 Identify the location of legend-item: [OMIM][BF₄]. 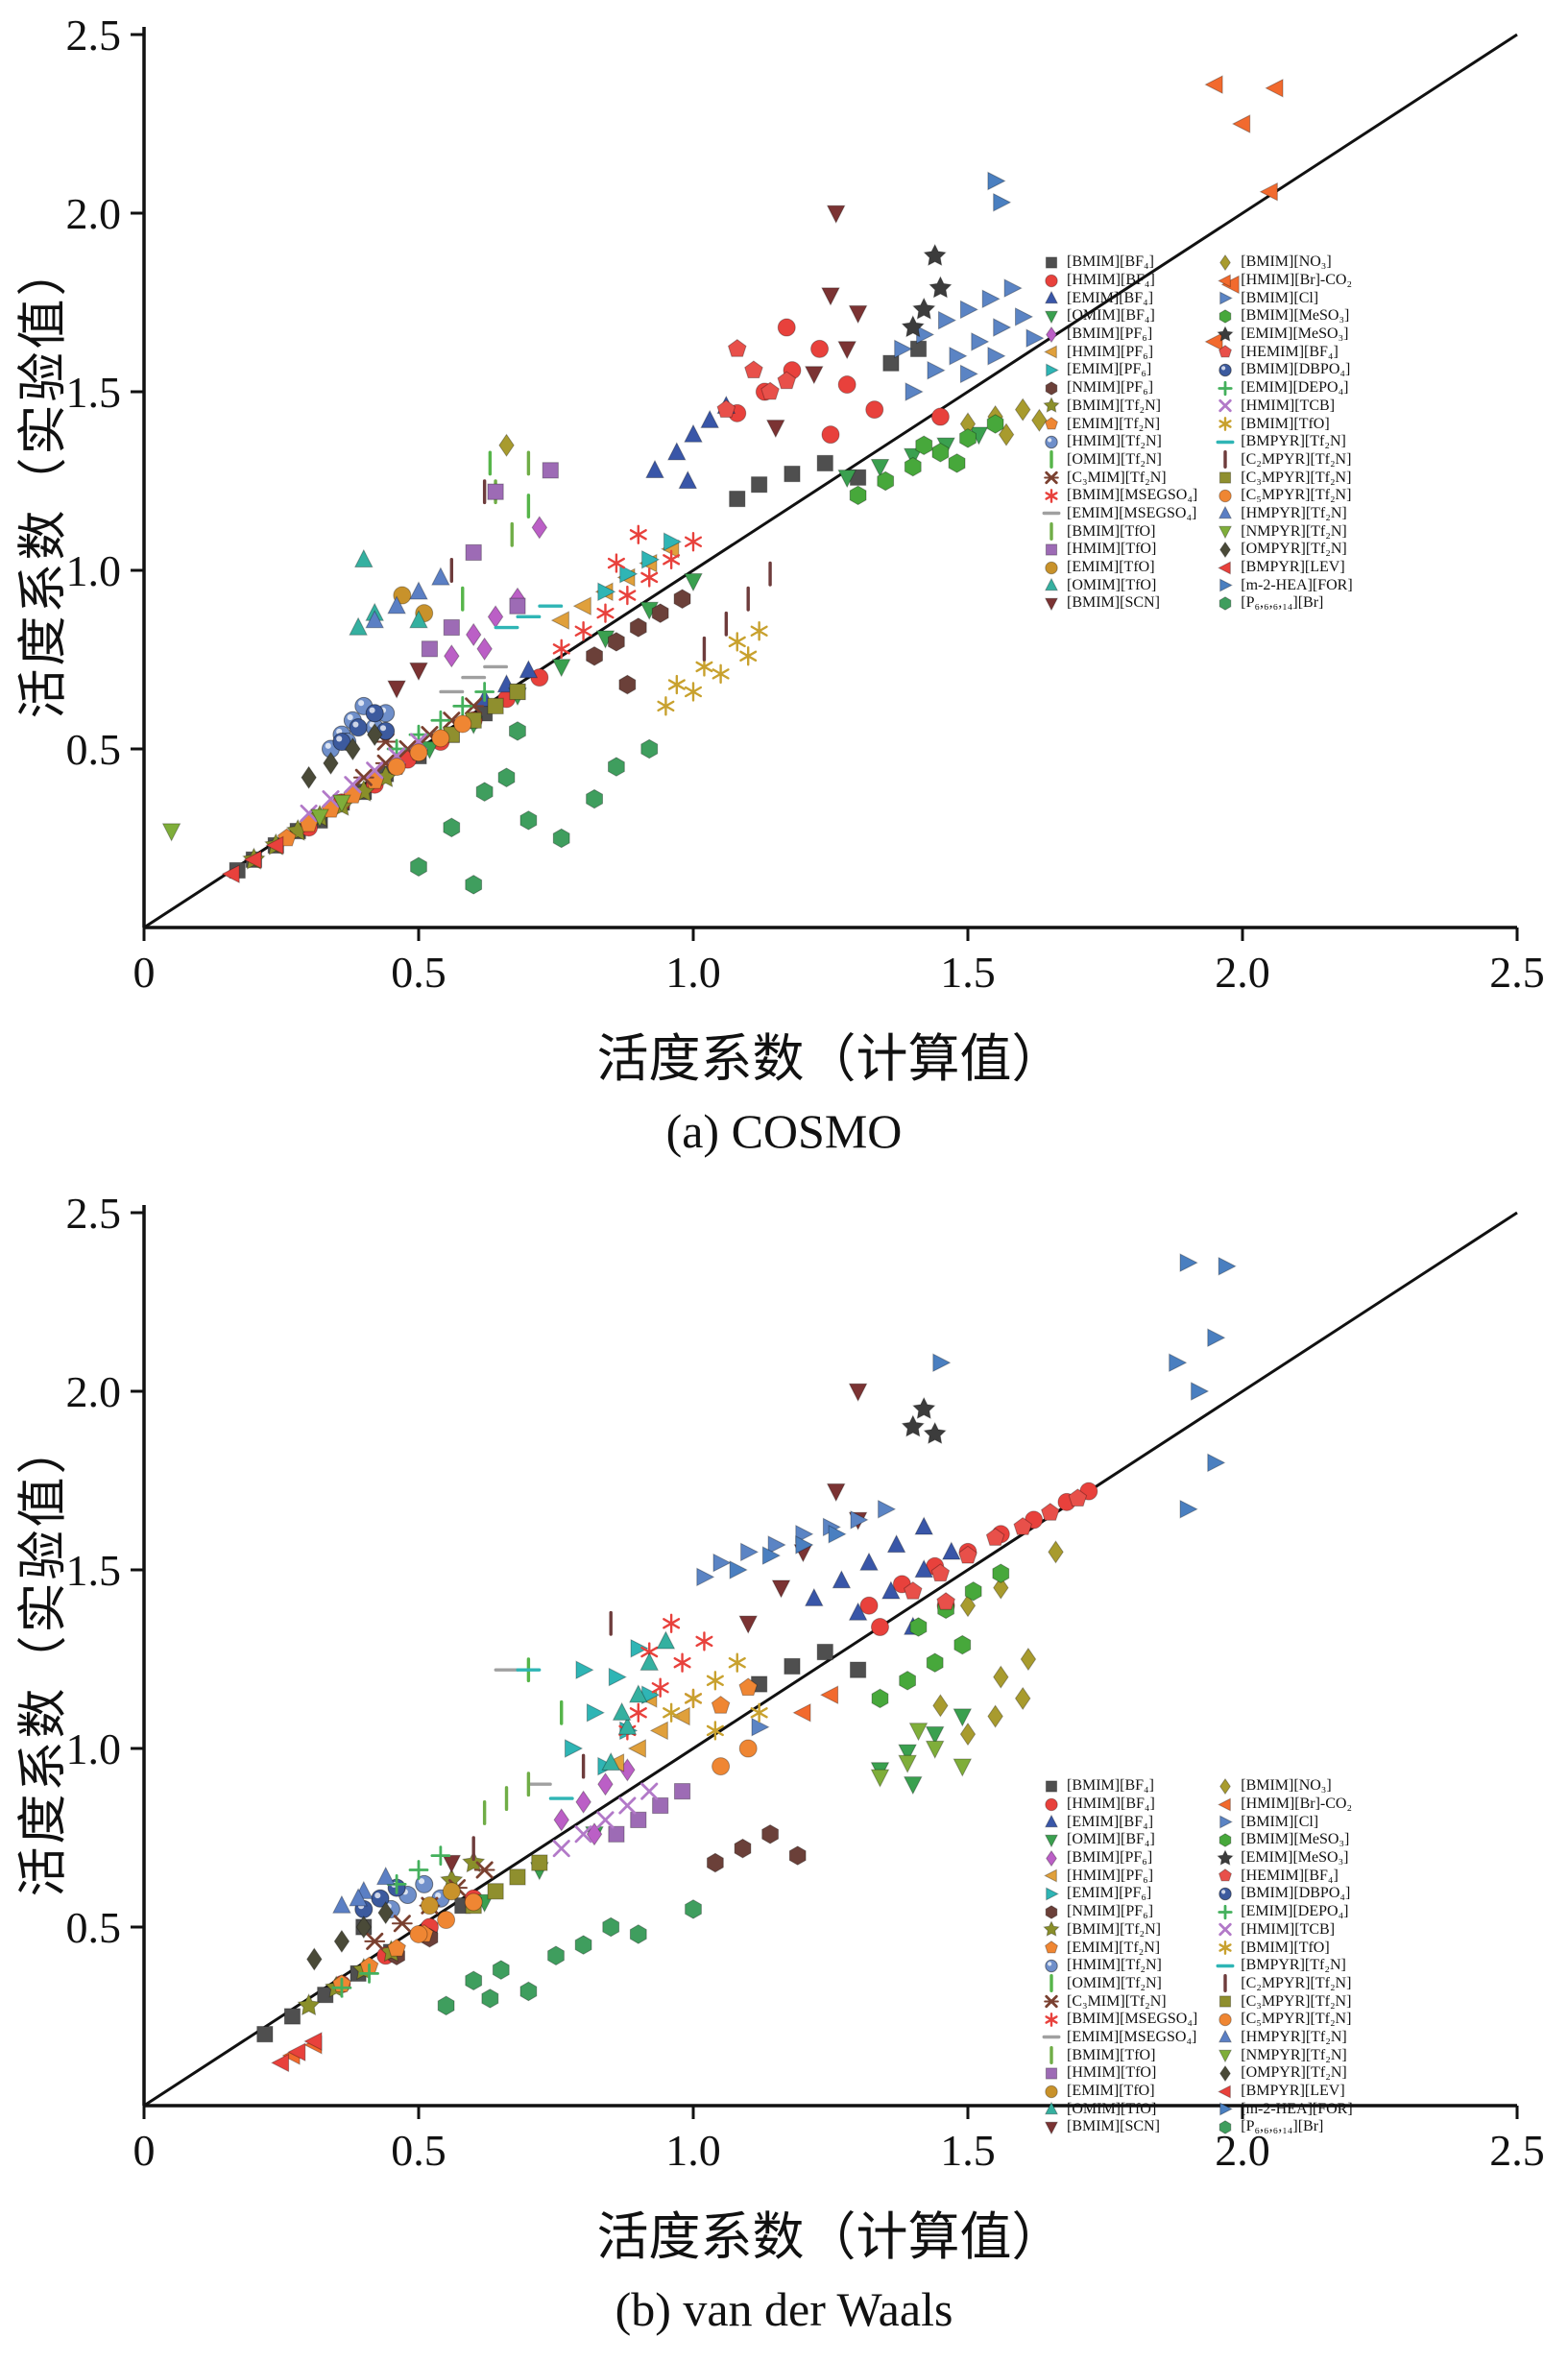
(1118, 1840).